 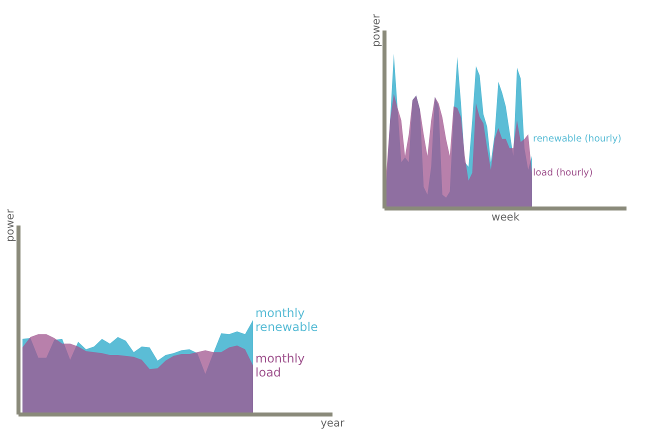 What do you see at coordinates (563, 172) in the screenshot?
I see `series-label: load (hourly)` at bounding box center [563, 172].